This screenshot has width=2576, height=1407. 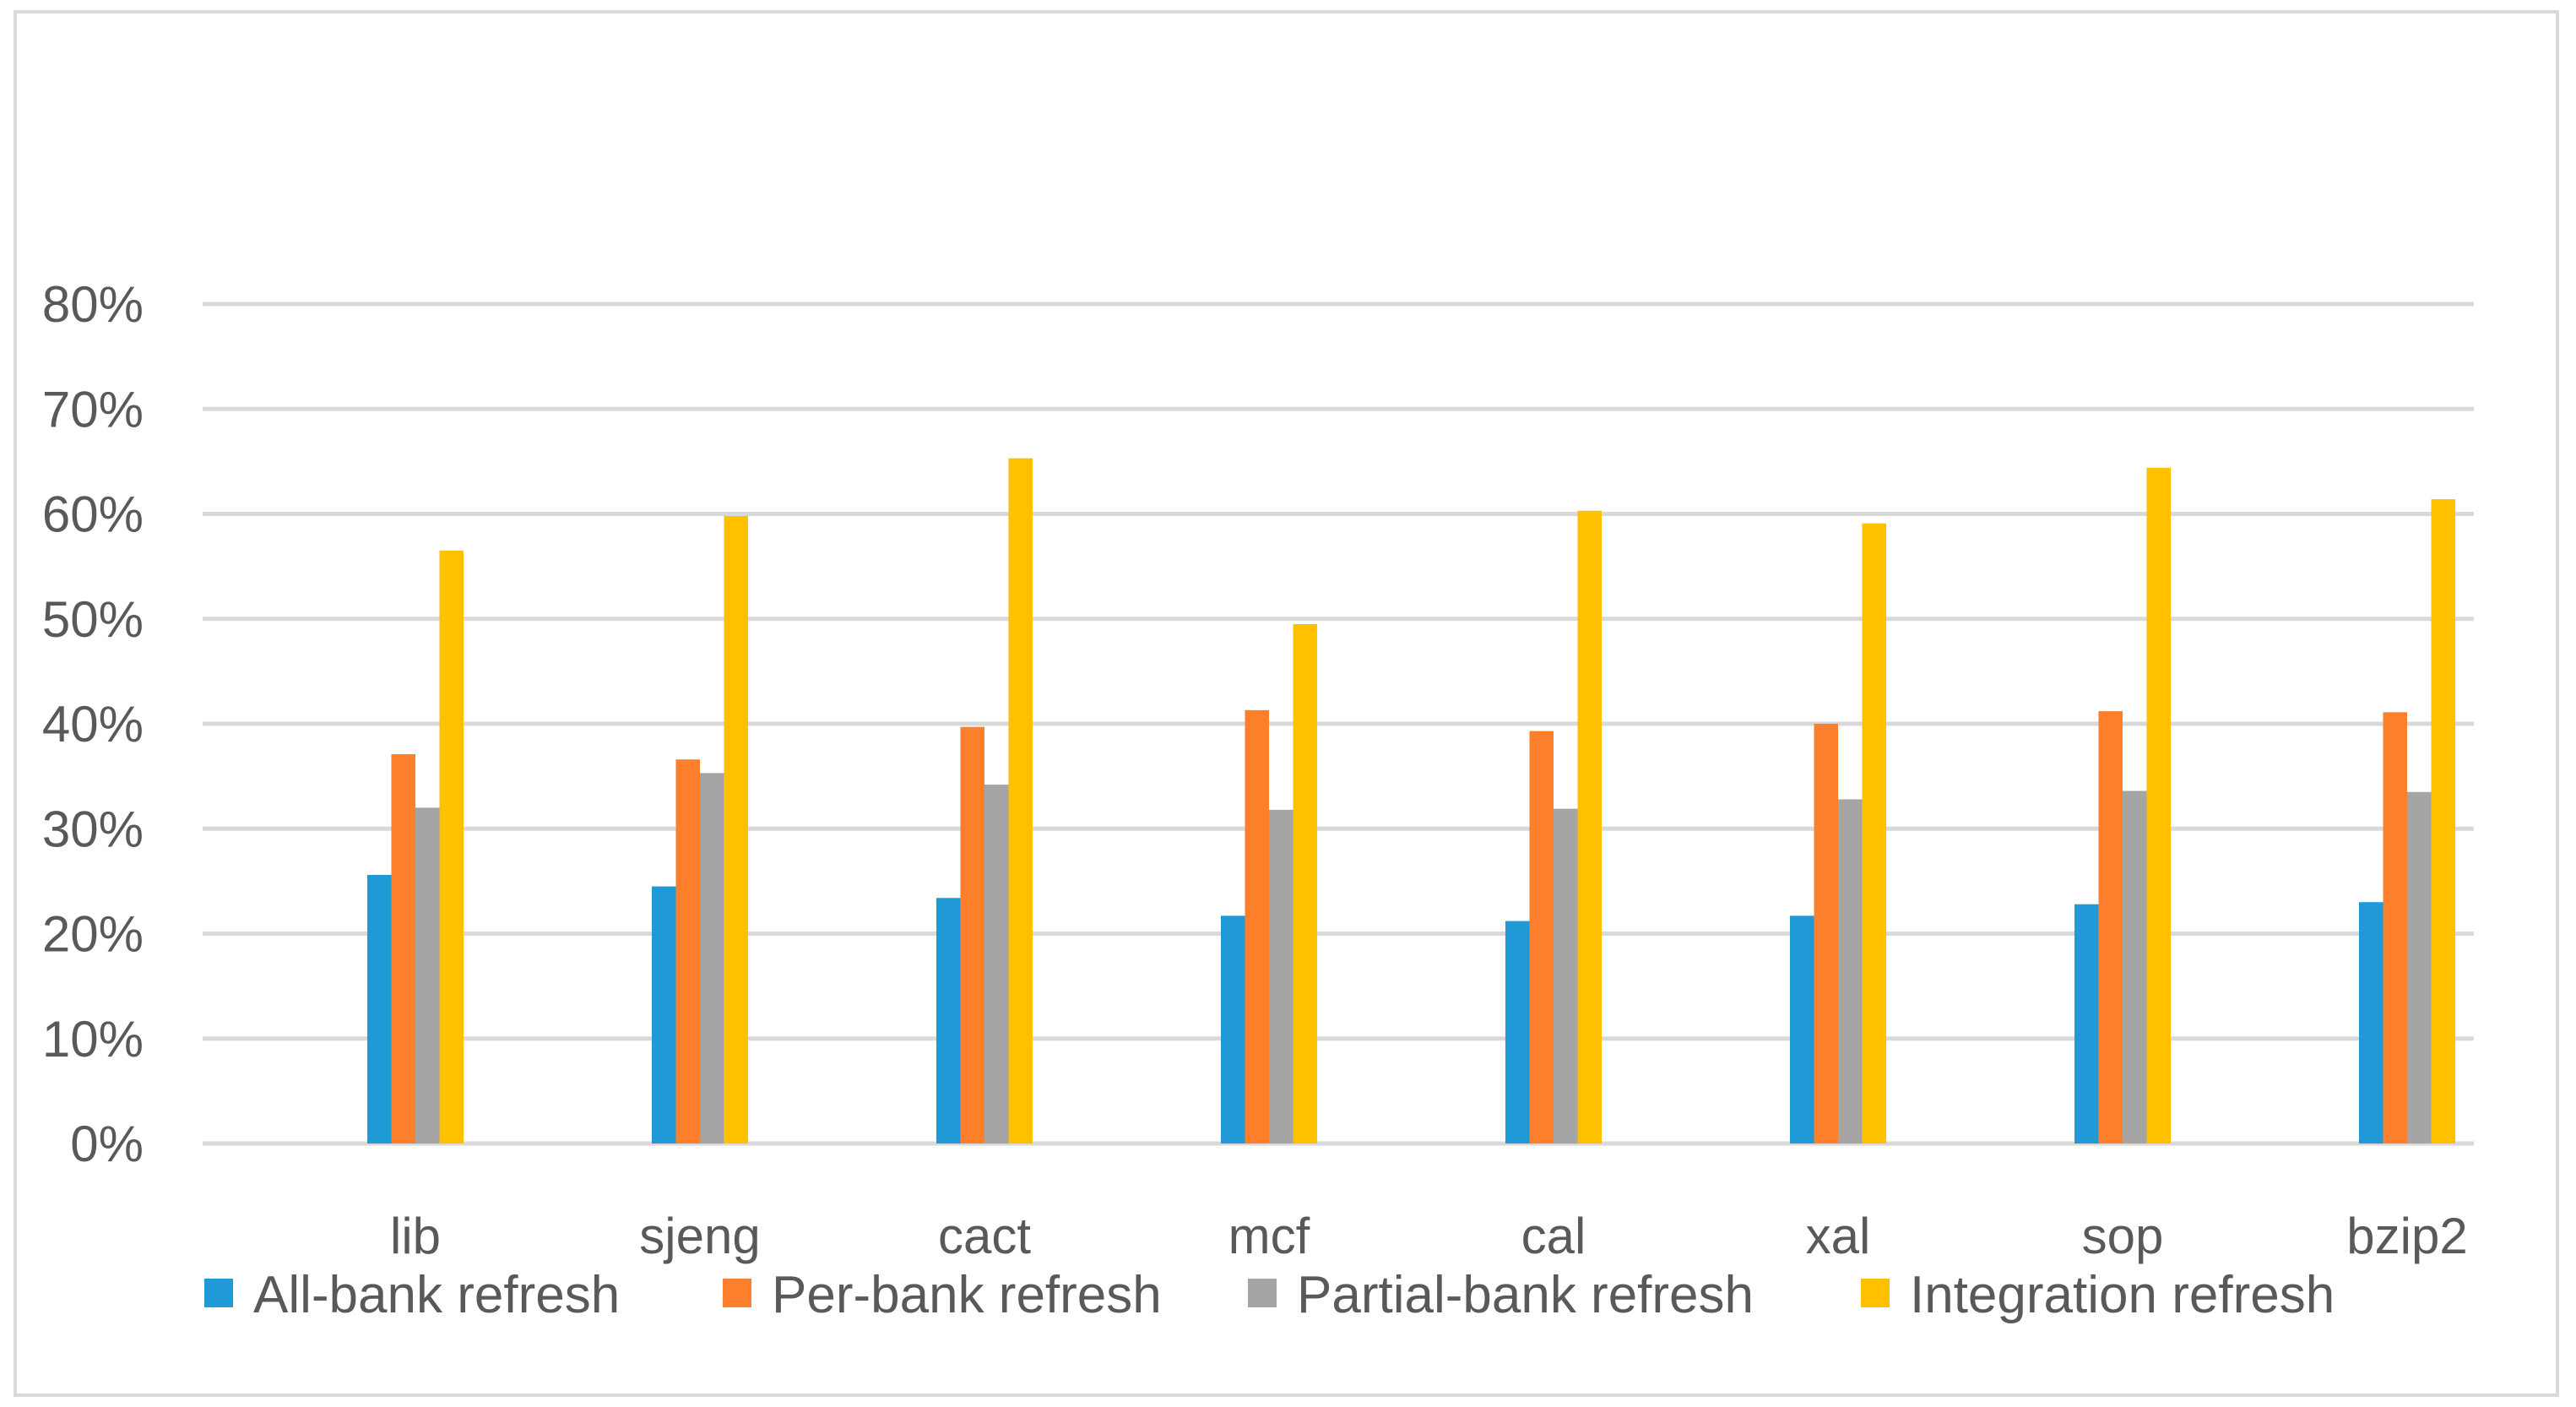 I want to click on x-axis-tick-labels: lib sjeng cact mcf cal xal sop bzip2, so click(x=1429, y=1236).